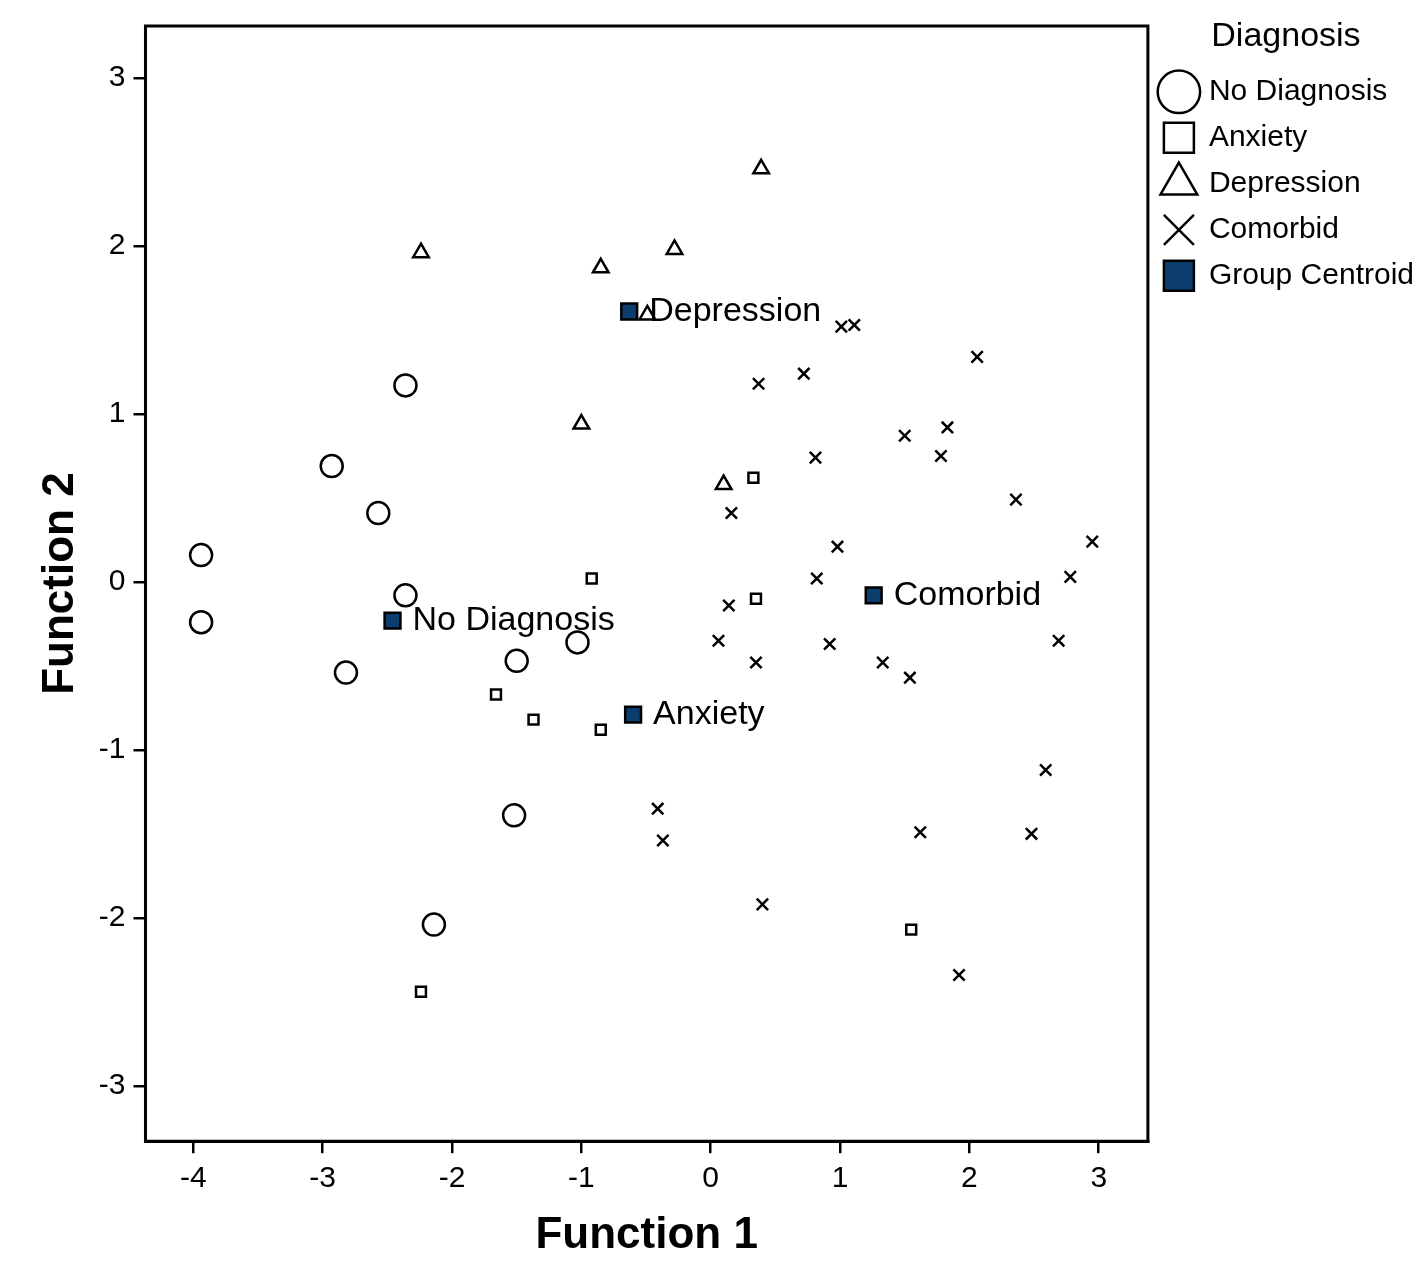 This screenshot has width=1424, height=1286. I want to click on annotation: Comorbid, so click(967, 592).